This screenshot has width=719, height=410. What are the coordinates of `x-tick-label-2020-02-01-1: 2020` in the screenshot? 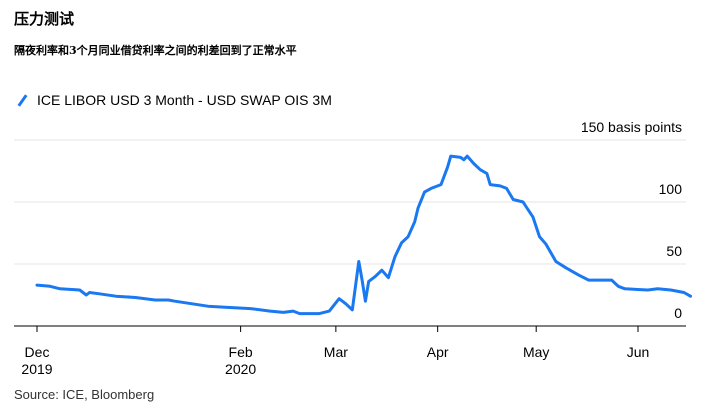 It's located at (240, 369).